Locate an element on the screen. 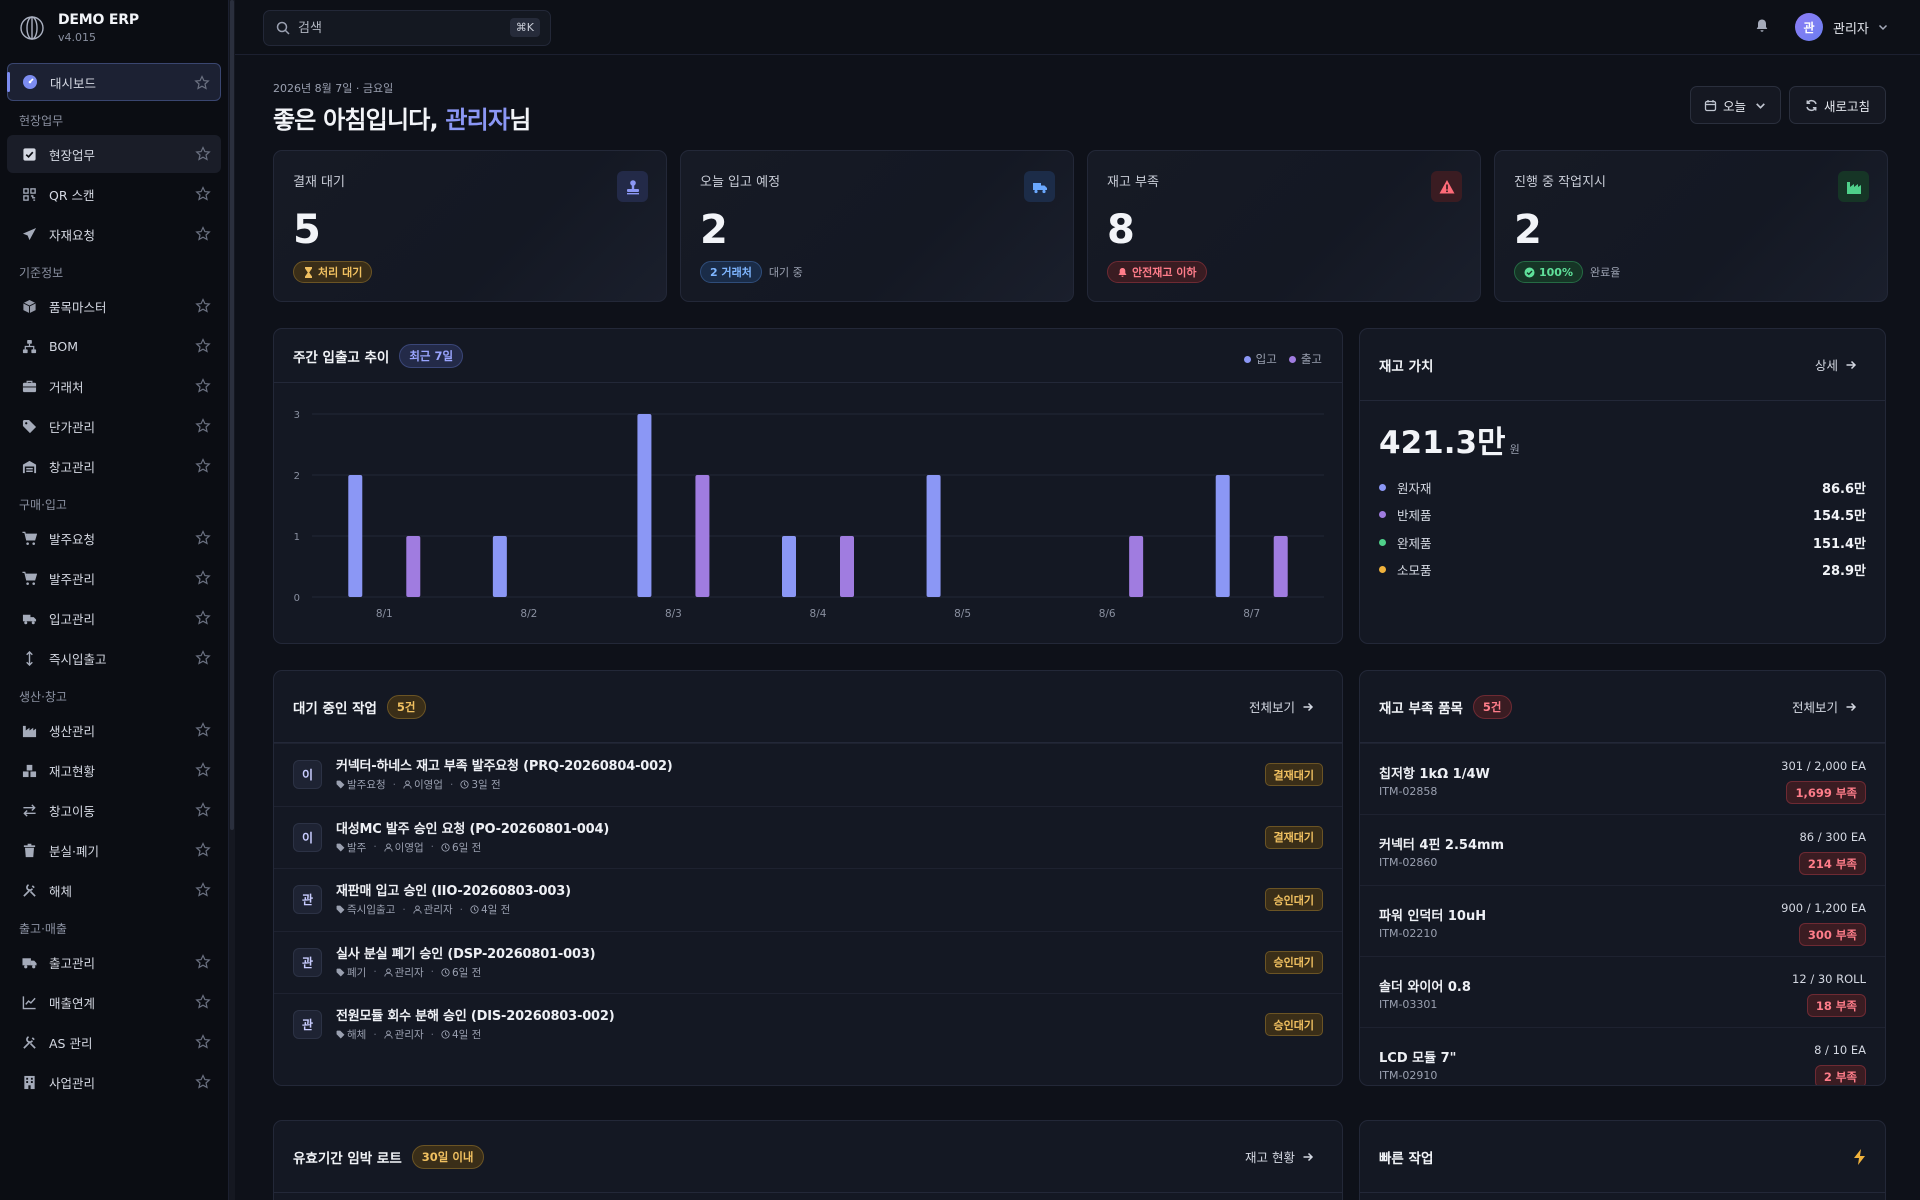 Image resolution: width=1920 pixels, height=1200 pixels. sidebar-item: 거래처 is located at coordinates (114, 386).